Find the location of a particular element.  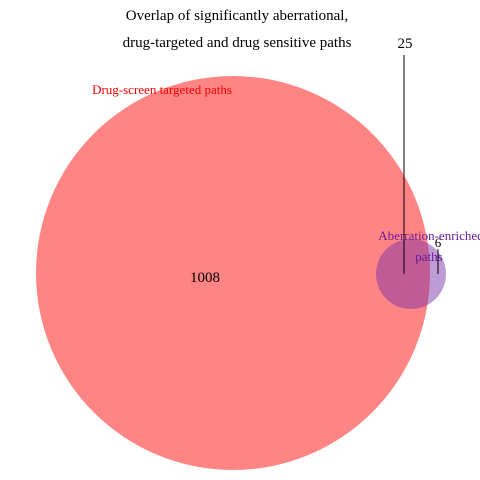

drug-screen-label: Drug-screen targeted paths is located at coordinates (162, 89).